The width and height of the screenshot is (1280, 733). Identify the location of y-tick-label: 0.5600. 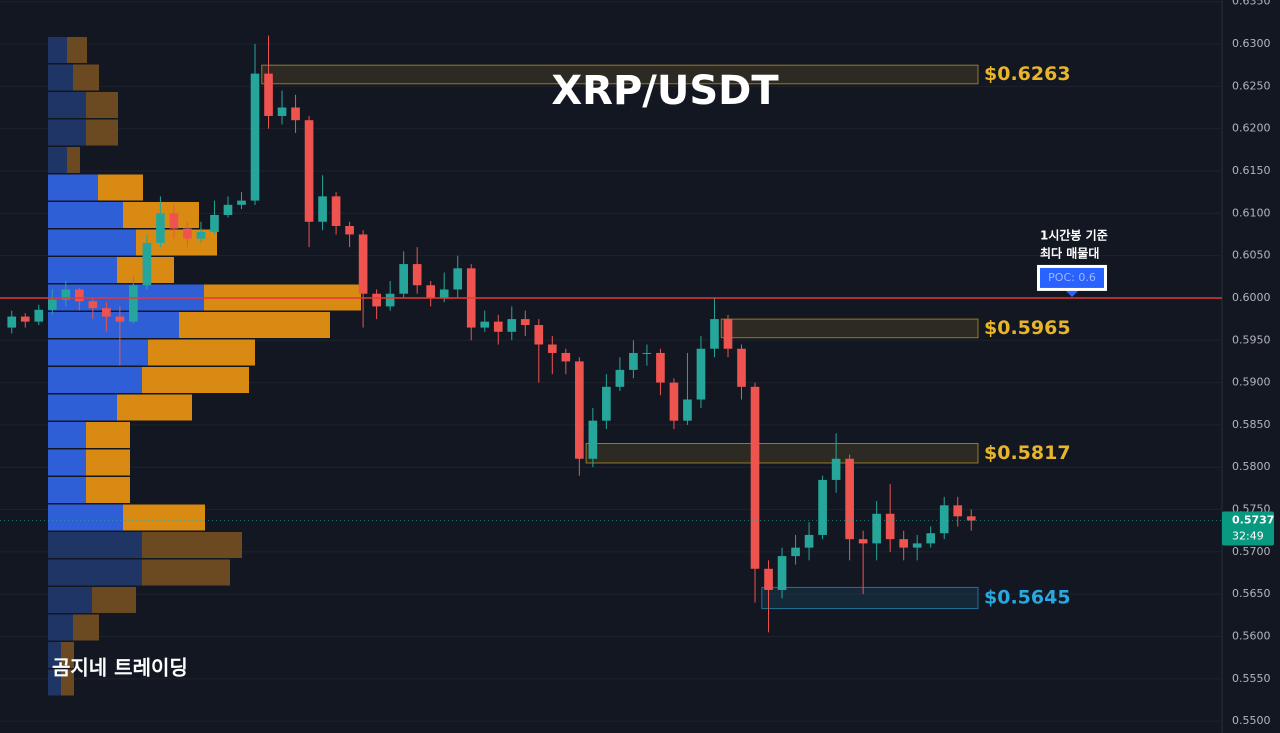
(1251, 636).